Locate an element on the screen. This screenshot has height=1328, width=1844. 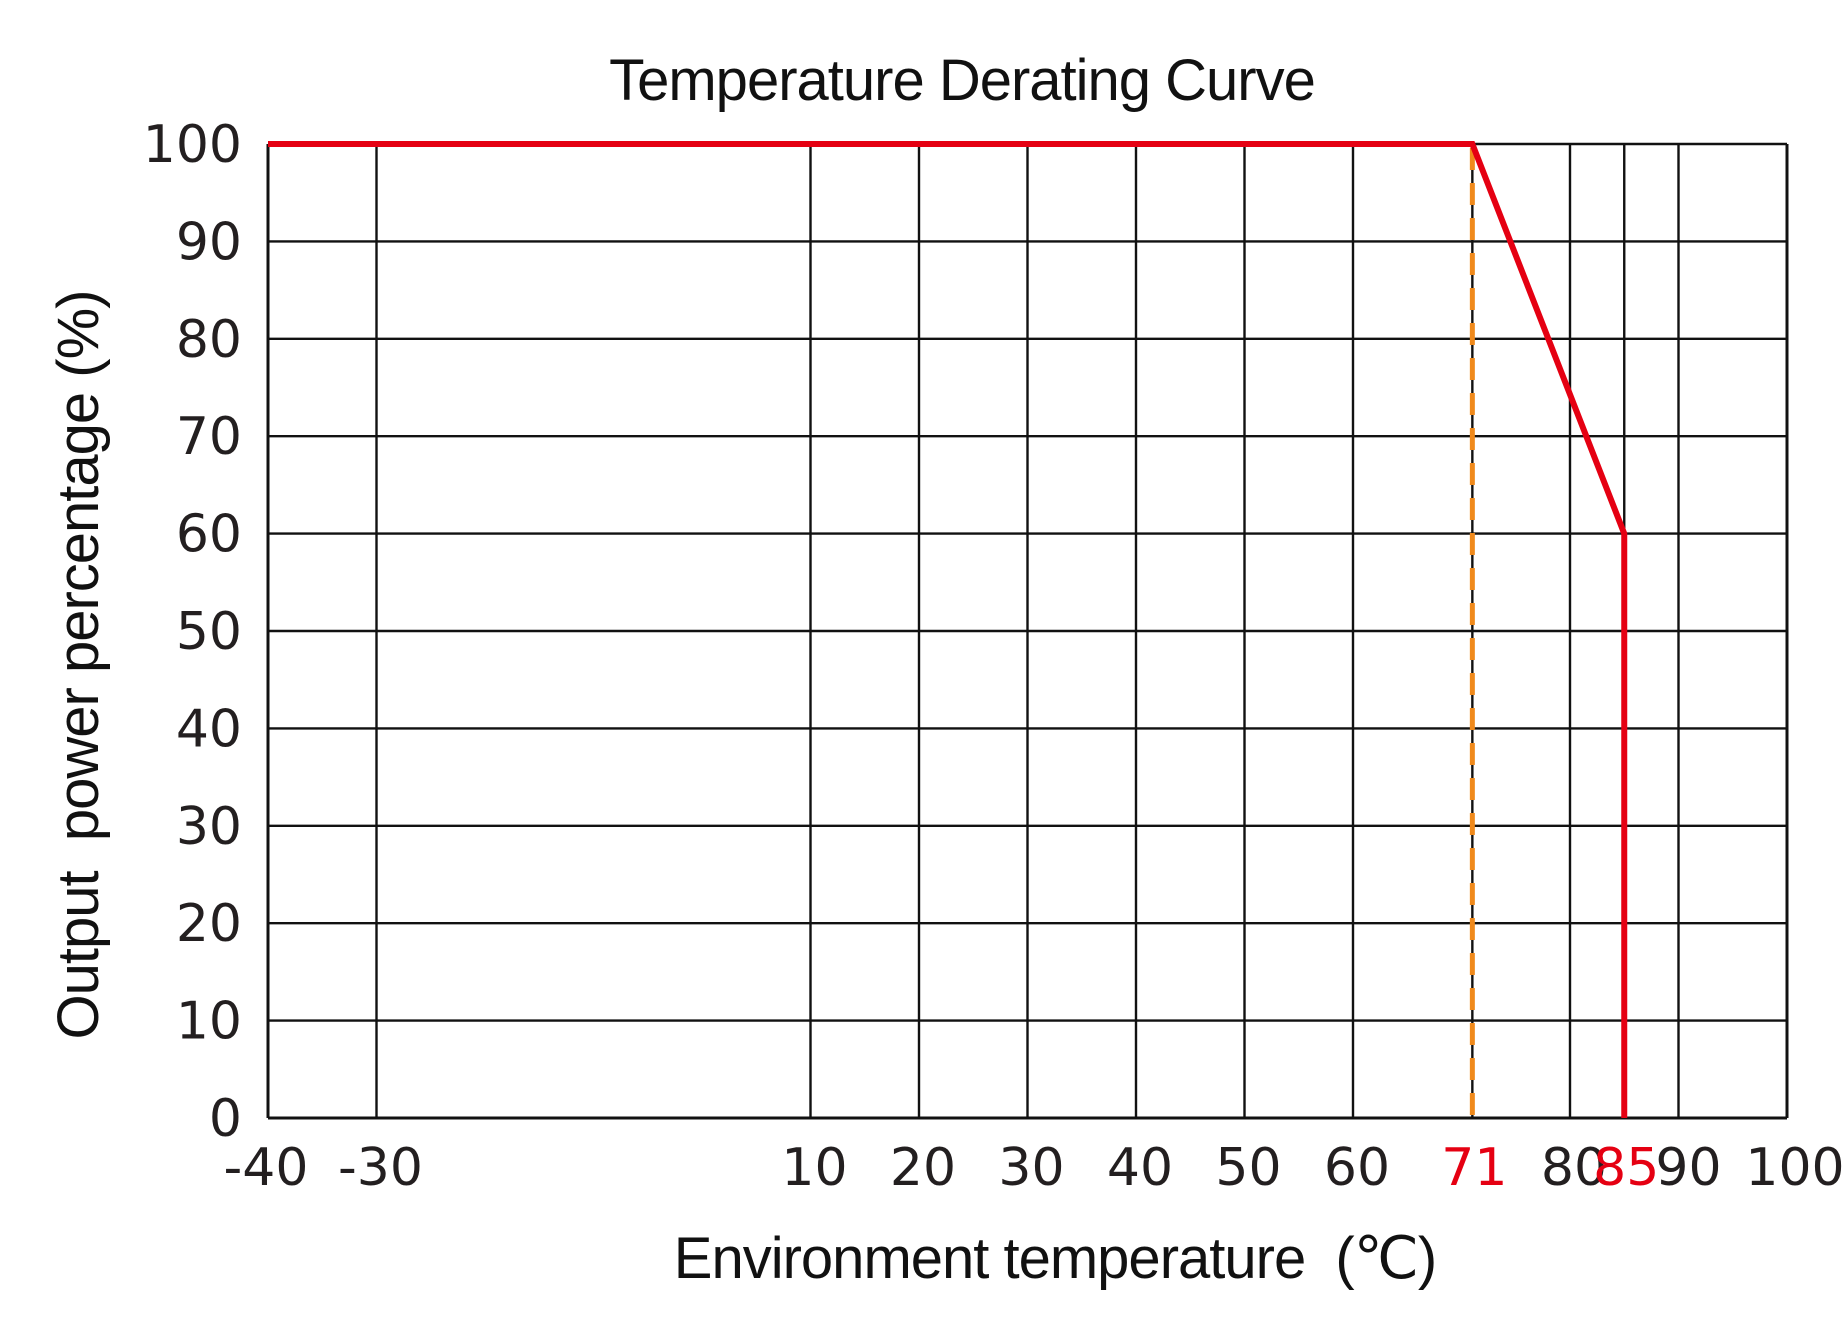
y-tick-label: 90 is located at coordinates (209, 242).